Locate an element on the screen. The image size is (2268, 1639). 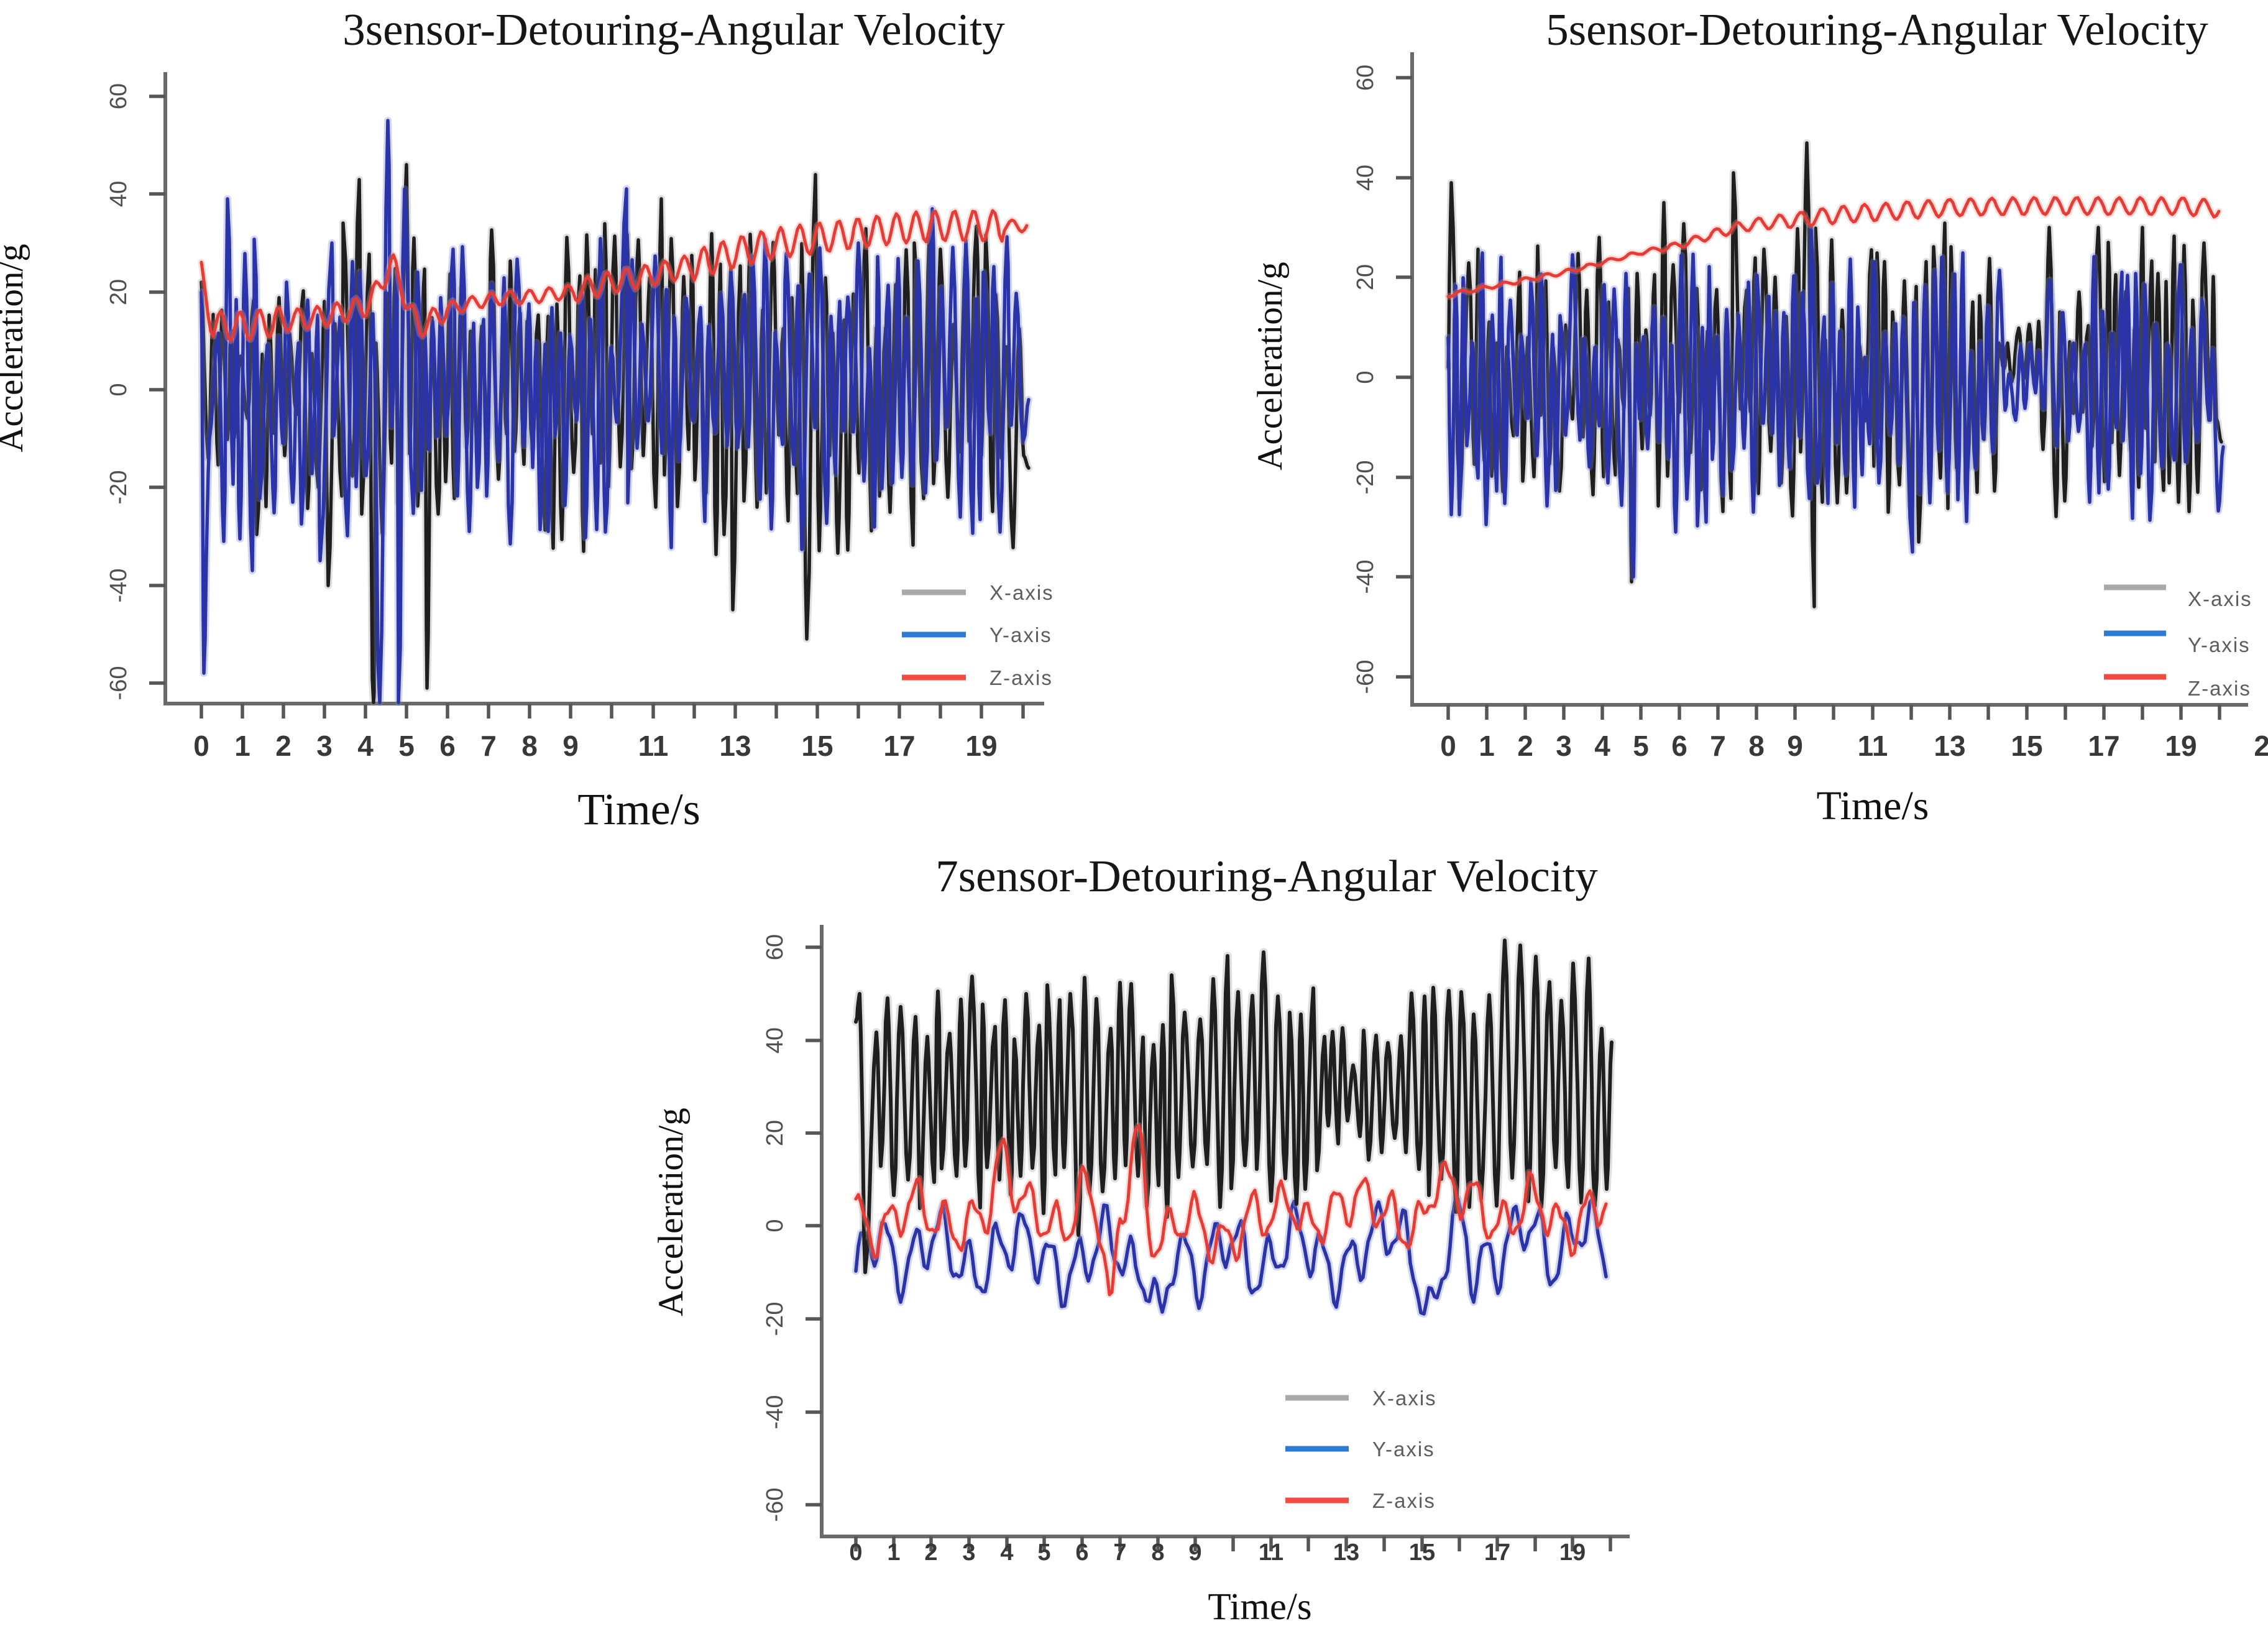
svg-text: 21 is located at coordinates (2261, 746).